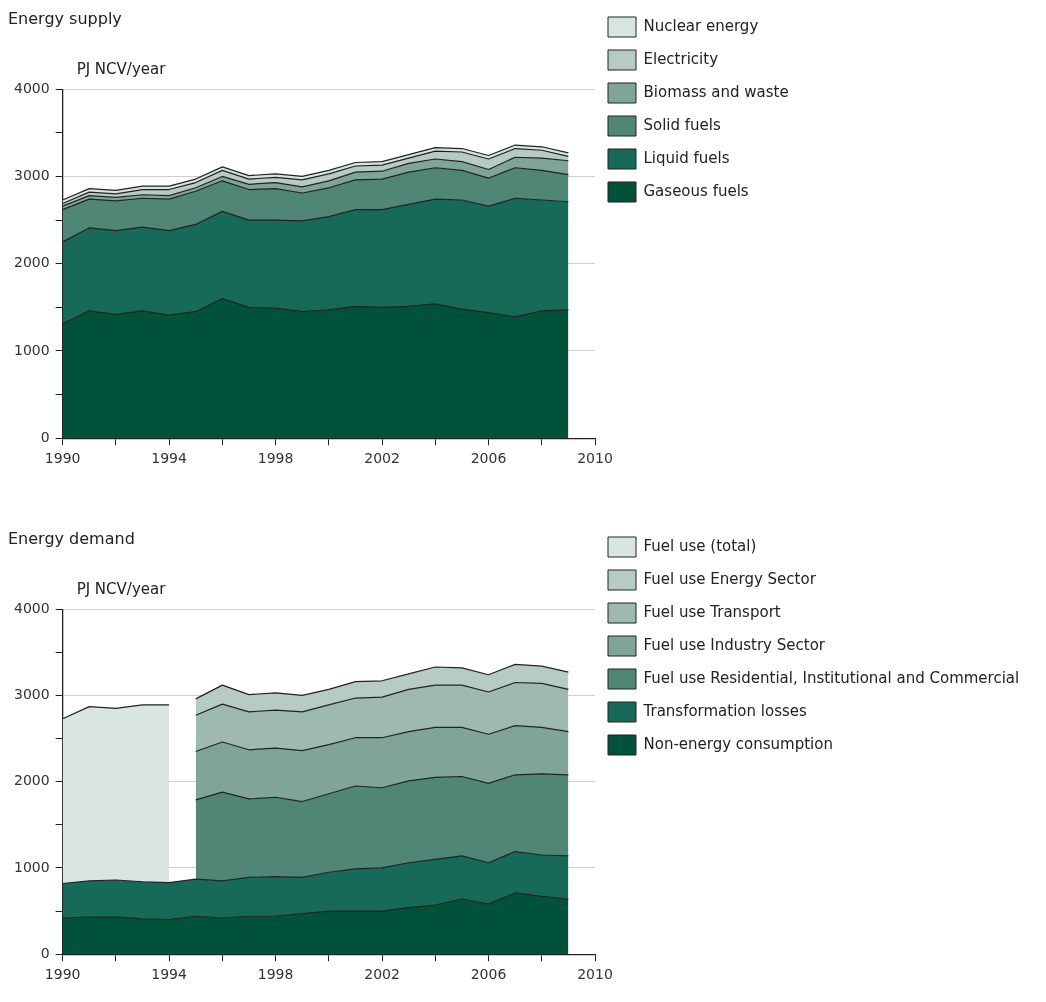  Describe the element at coordinates (700, 545) in the screenshot. I see `legend-label: Fuel use (total)` at that location.